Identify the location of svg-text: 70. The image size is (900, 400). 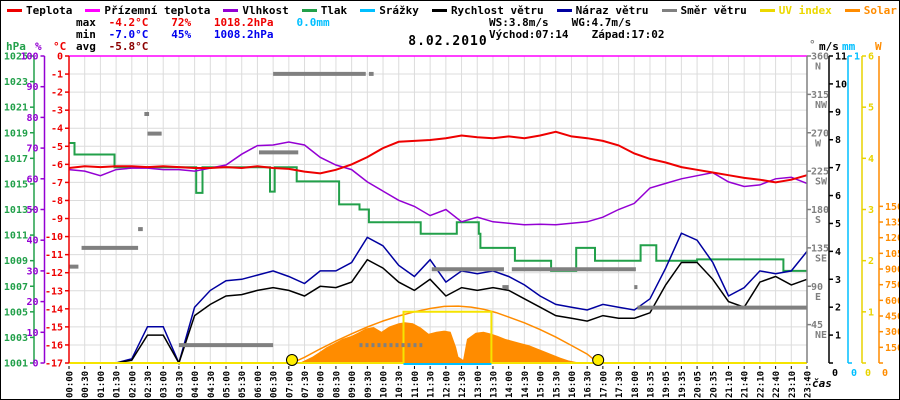
(32, 149).